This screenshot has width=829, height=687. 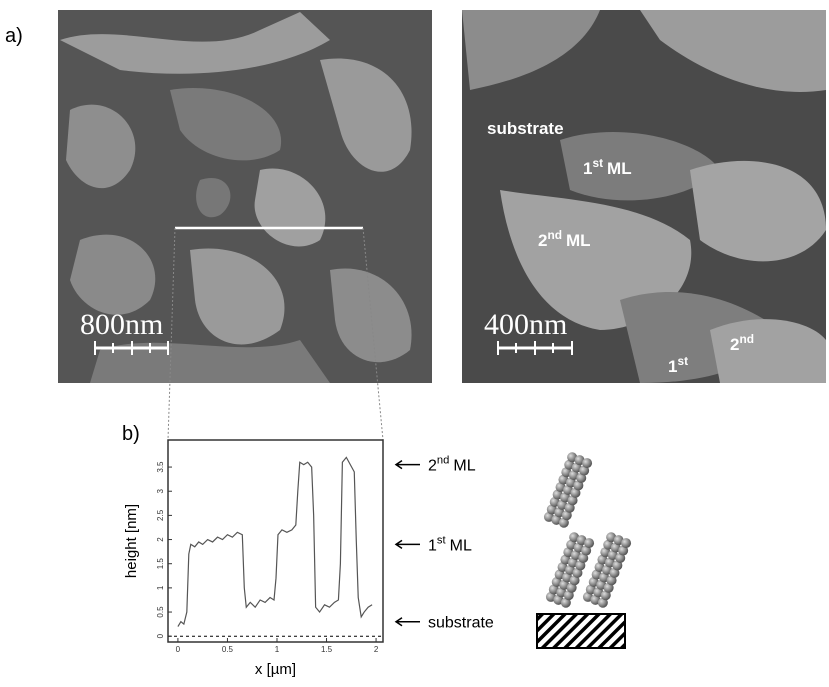 What do you see at coordinates (160, 587) in the screenshot?
I see `y-tick-label: 1` at bounding box center [160, 587].